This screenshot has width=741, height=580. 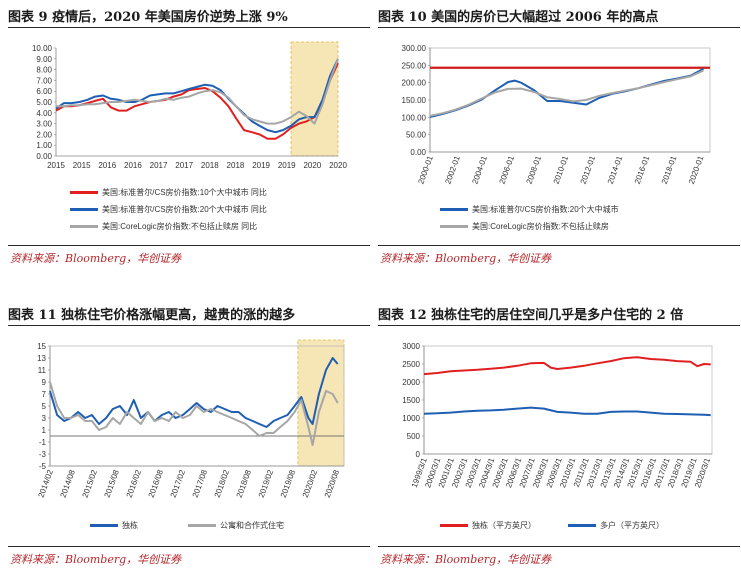 What do you see at coordinates (180, 226) in the screenshot?
I see `legend-label: 美国:CoreLogic房价指数:不包括止赎房 同比` at bounding box center [180, 226].